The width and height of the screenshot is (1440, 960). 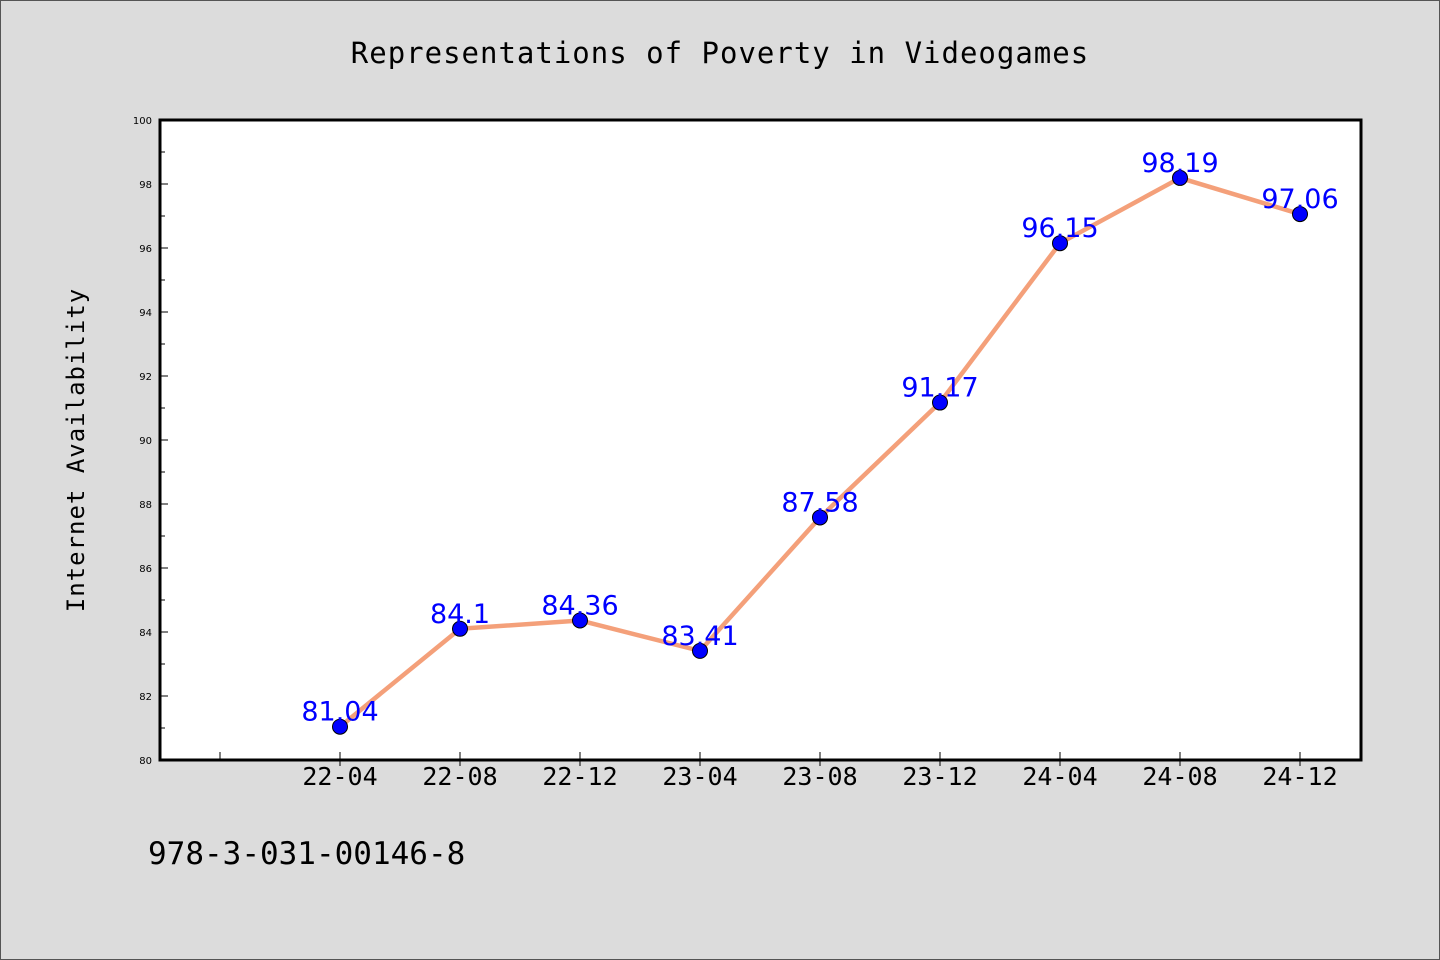 I want to click on y-tick-label: 90, so click(x=145, y=441).